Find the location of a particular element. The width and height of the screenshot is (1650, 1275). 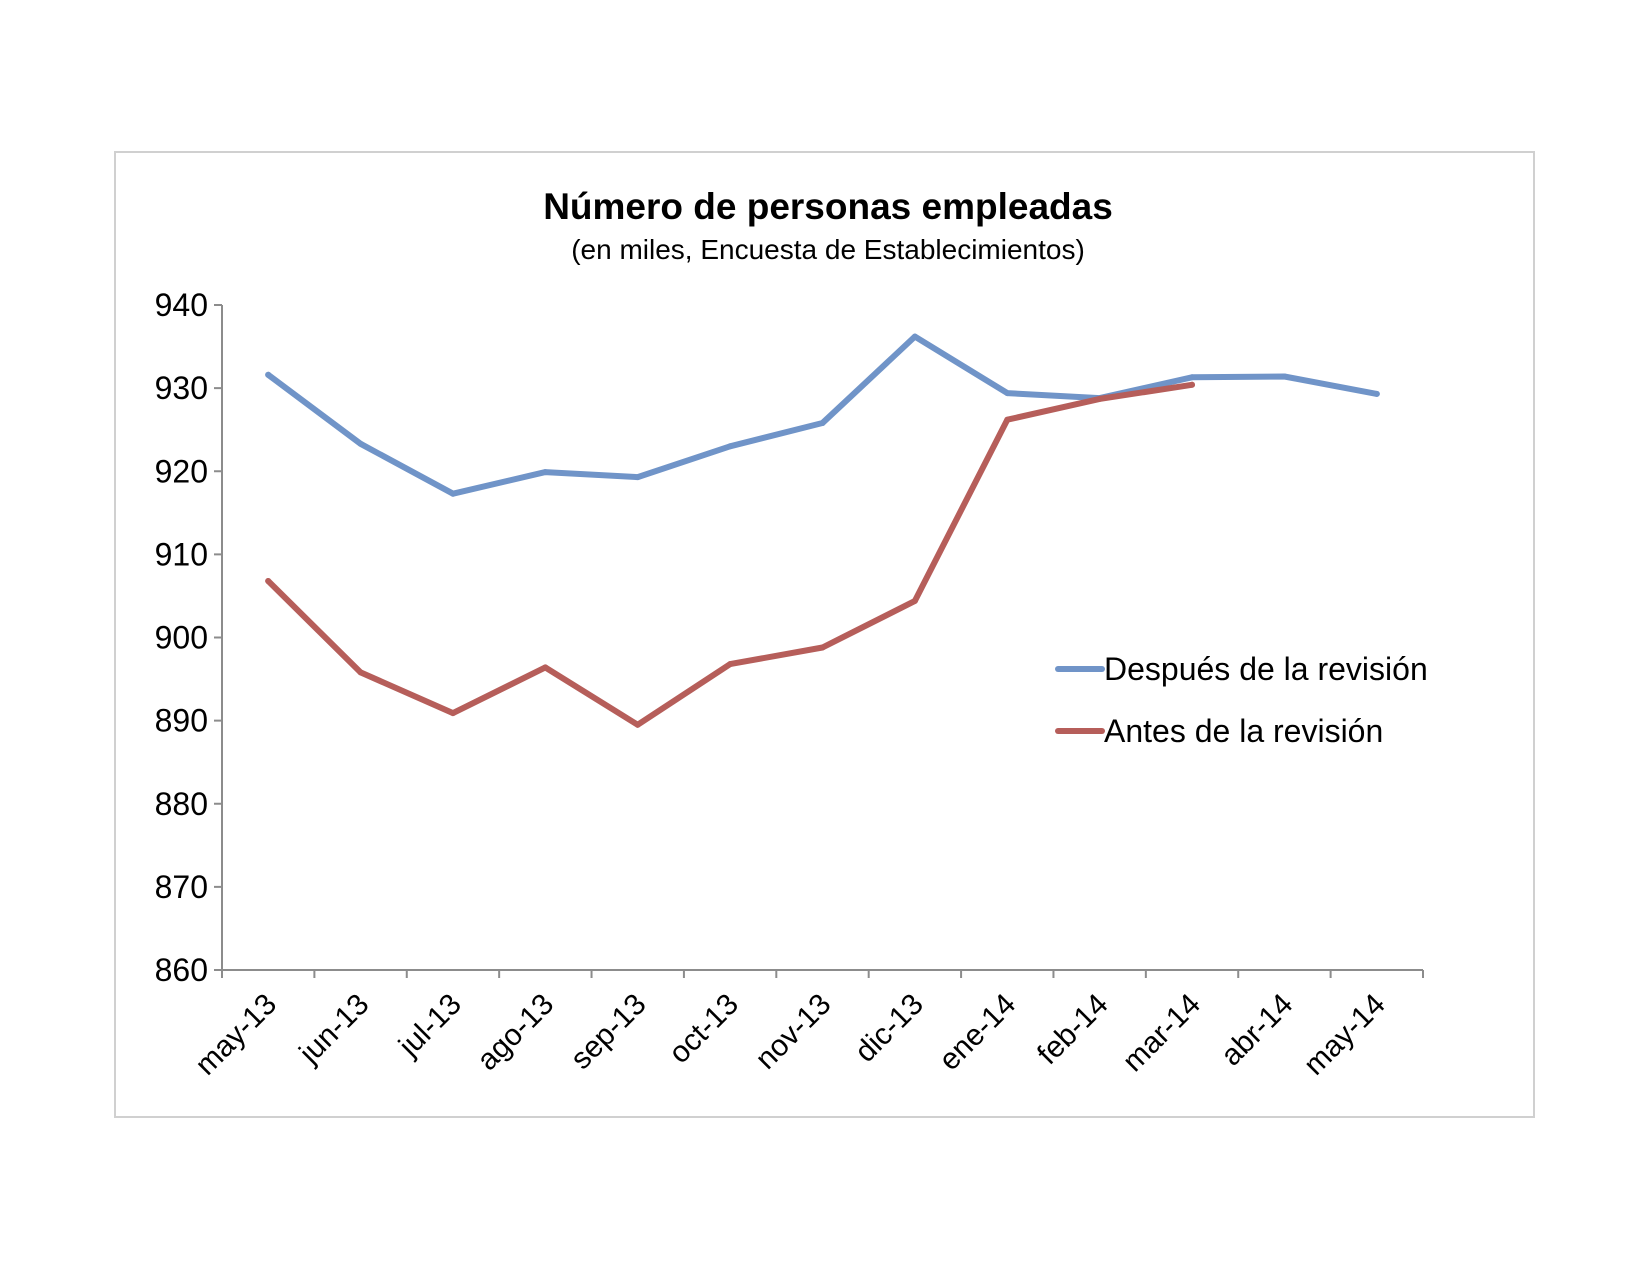

legend-label-0: Después de la revisión is located at coordinates (1266, 669).